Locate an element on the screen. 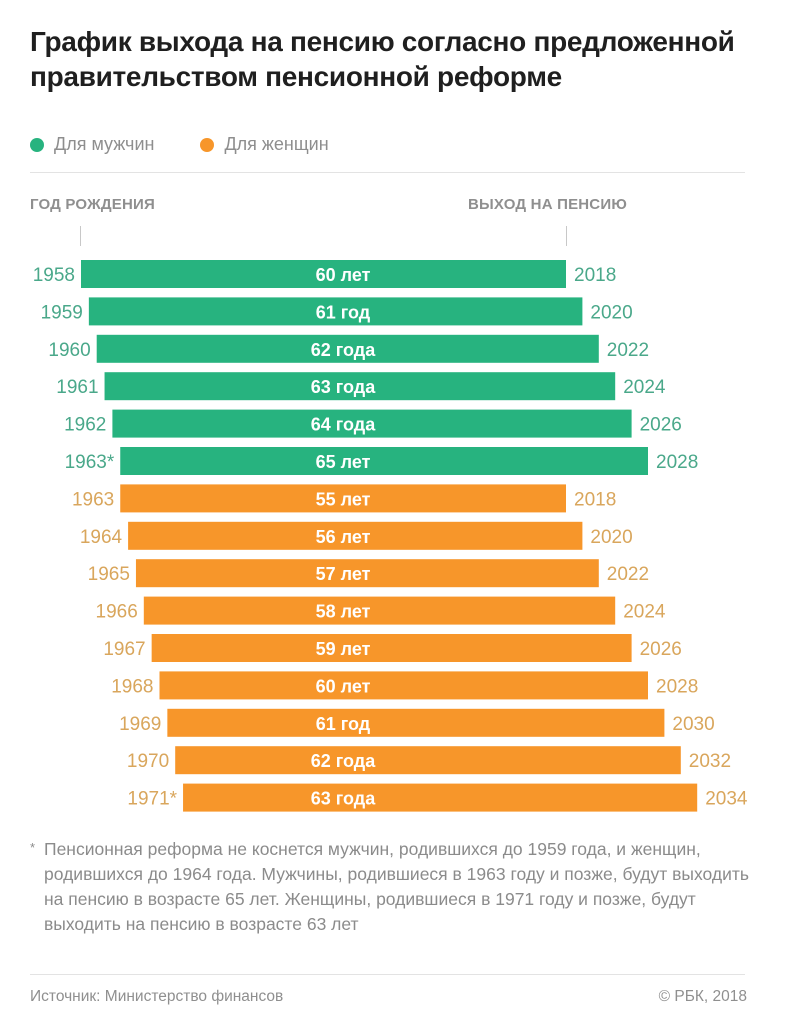 This screenshot has height=1024, width=793. bar-men-1959 is located at coordinates (335, 311).